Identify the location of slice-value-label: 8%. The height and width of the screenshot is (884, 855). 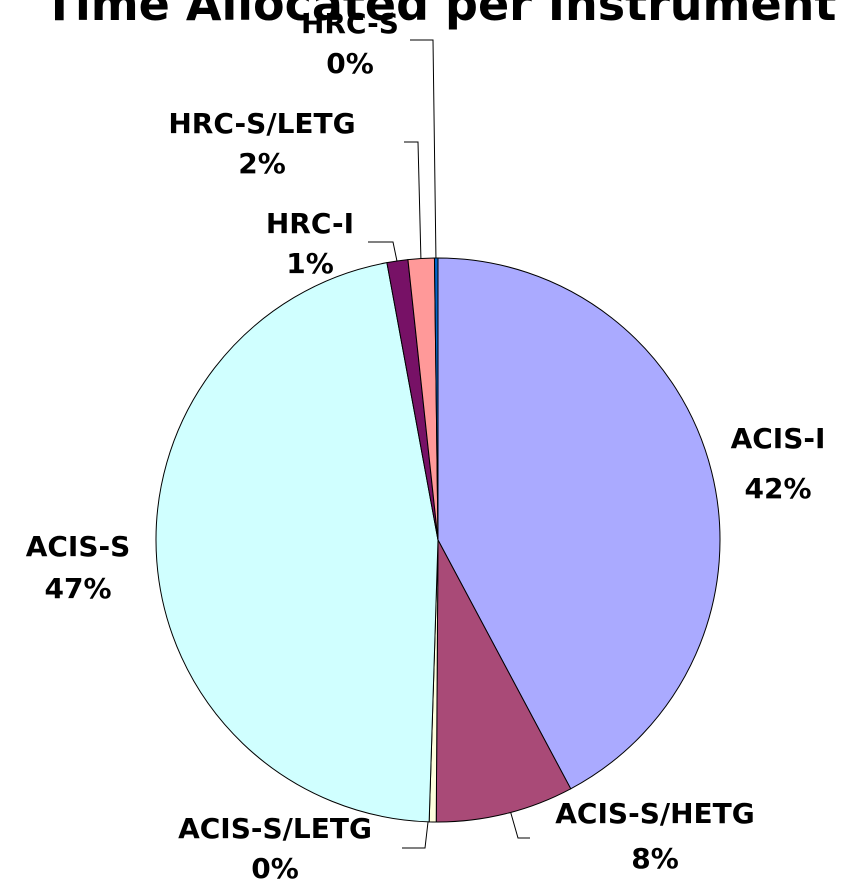
(655, 858).